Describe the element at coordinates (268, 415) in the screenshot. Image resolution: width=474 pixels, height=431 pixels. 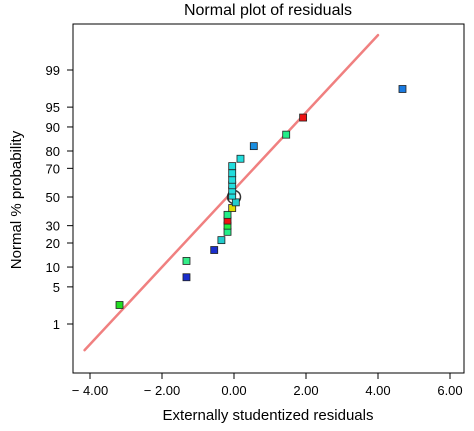
I see `x-axis-label: Externally studentized residuals` at that location.